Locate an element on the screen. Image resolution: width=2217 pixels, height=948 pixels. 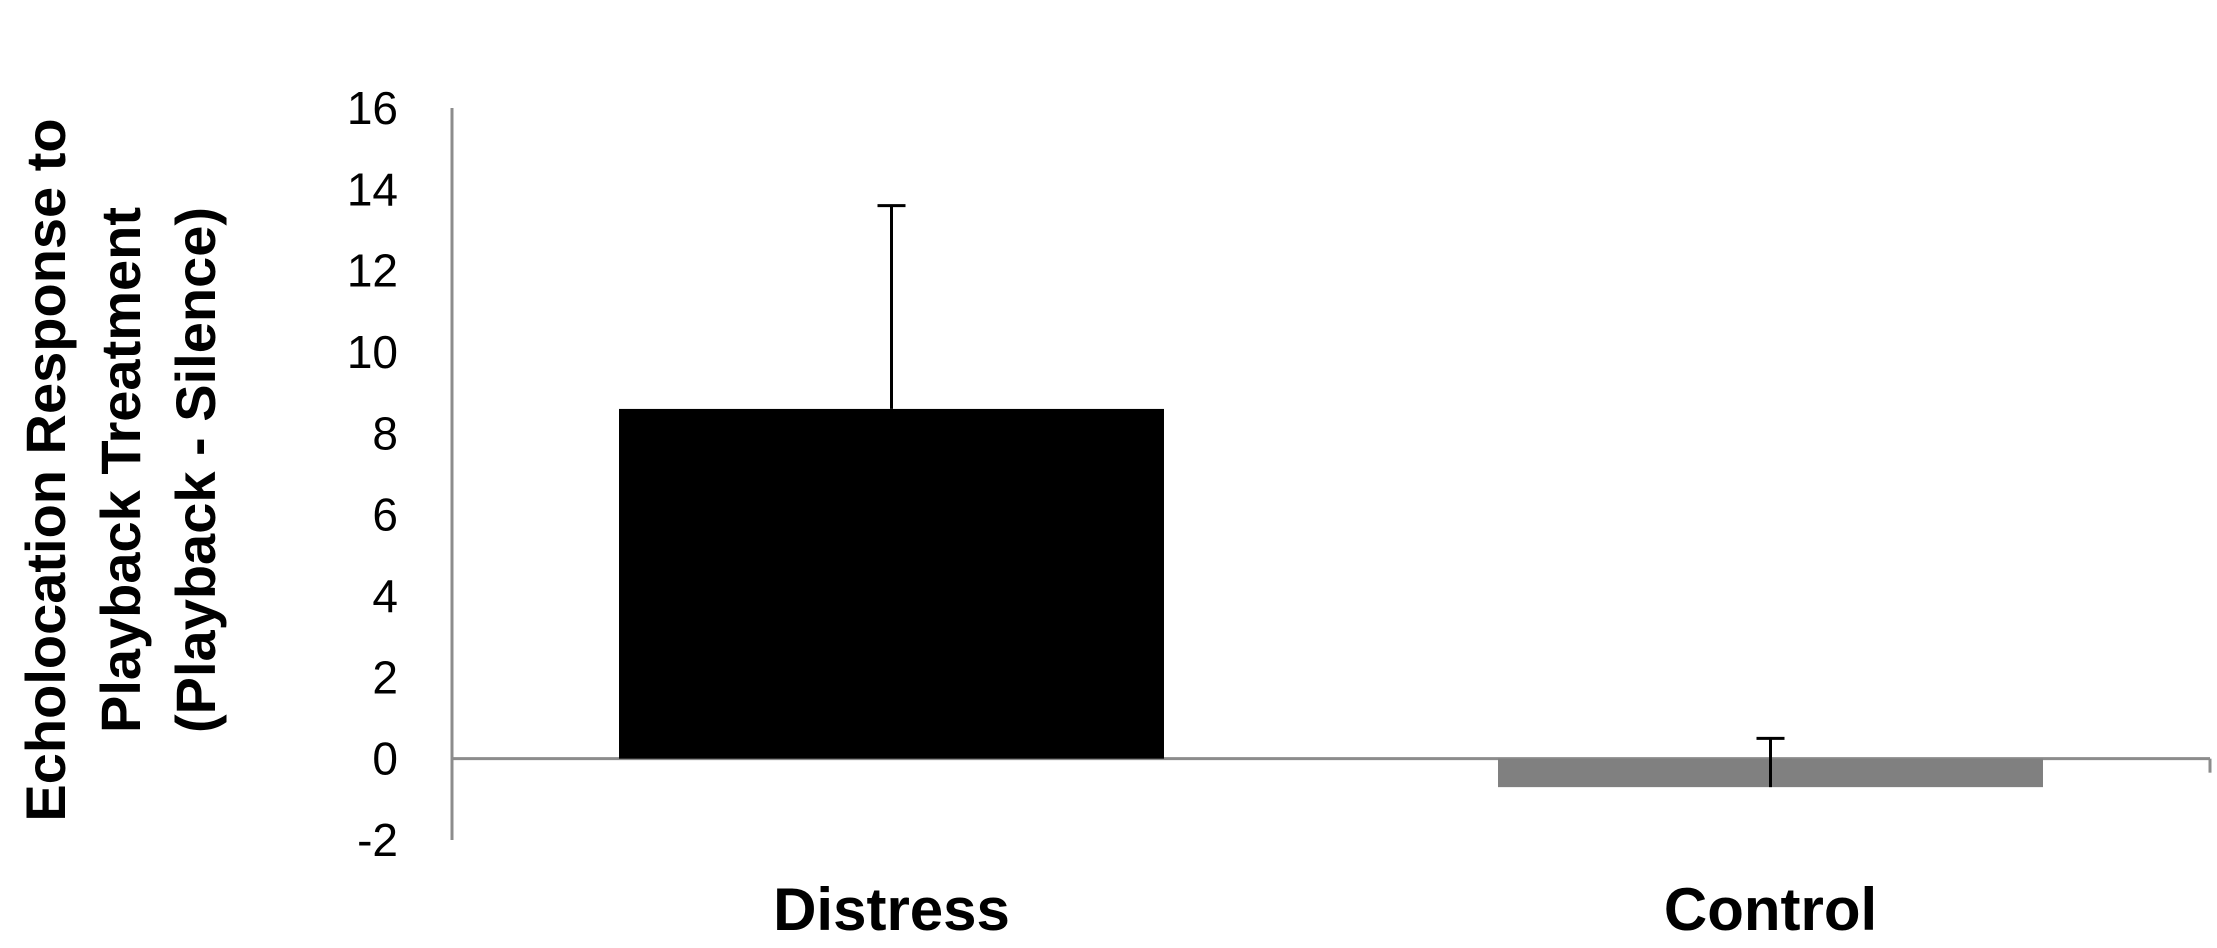
y-tick-label: -2 is located at coordinates (377, 840).